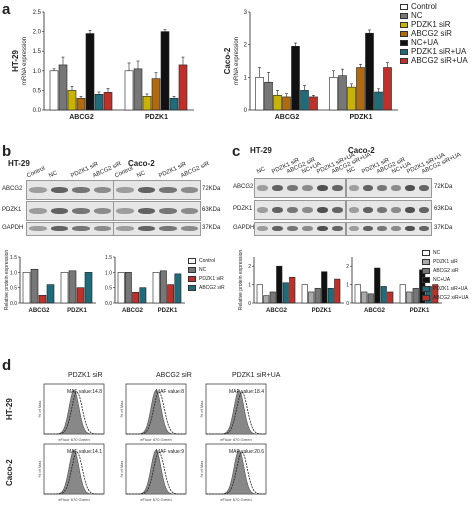 The width and height of the screenshot is (474, 508). Describe the element at coordinates (84, 392) in the screenshot. I see `maf-value: MAF value:14.8` at that location.